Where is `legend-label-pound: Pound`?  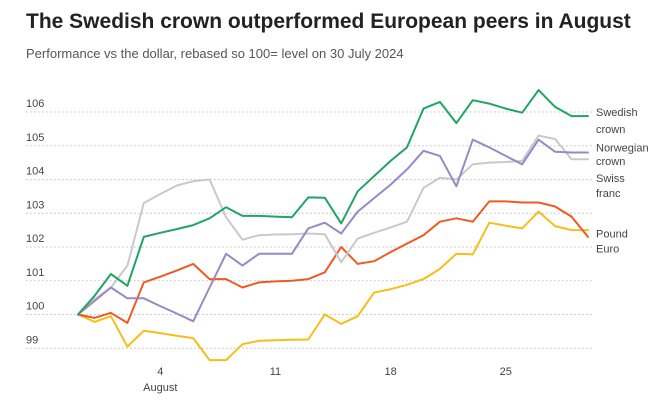
legend-label-pound: Pound is located at coordinates (612, 235).